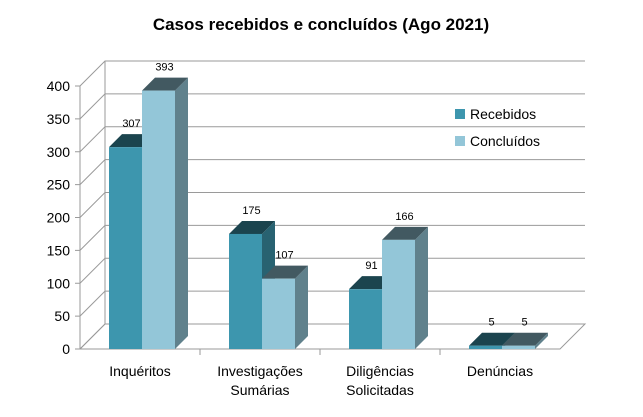  What do you see at coordinates (59, 250) in the screenshot?
I see `y-tick-label: 150` at bounding box center [59, 250].